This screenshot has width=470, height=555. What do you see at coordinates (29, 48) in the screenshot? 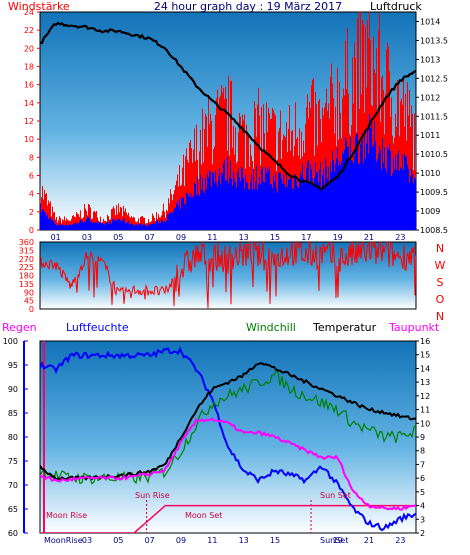
I see `wind-tick-label: 20` at bounding box center [29, 48].